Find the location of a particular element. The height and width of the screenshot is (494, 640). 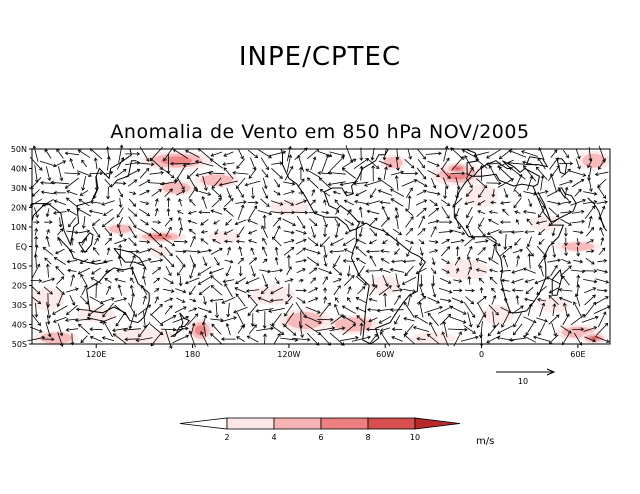

lat-tick-label: EQ is located at coordinates (21, 247).